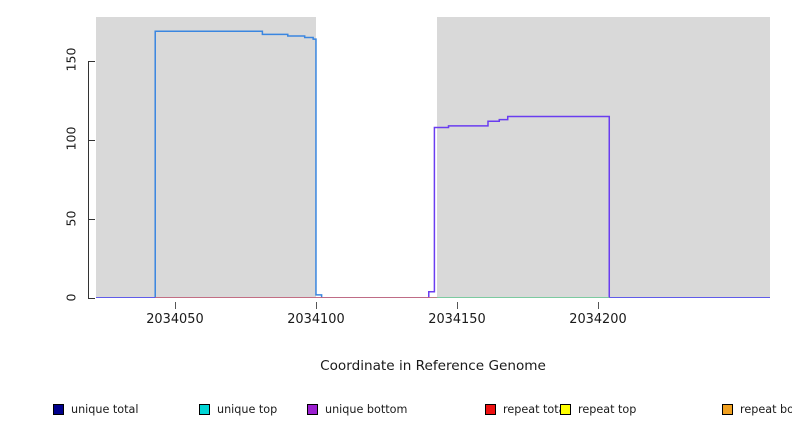  What do you see at coordinates (175, 319) in the screenshot?
I see `x-axis-tick-label: 2034050` at bounding box center [175, 319].